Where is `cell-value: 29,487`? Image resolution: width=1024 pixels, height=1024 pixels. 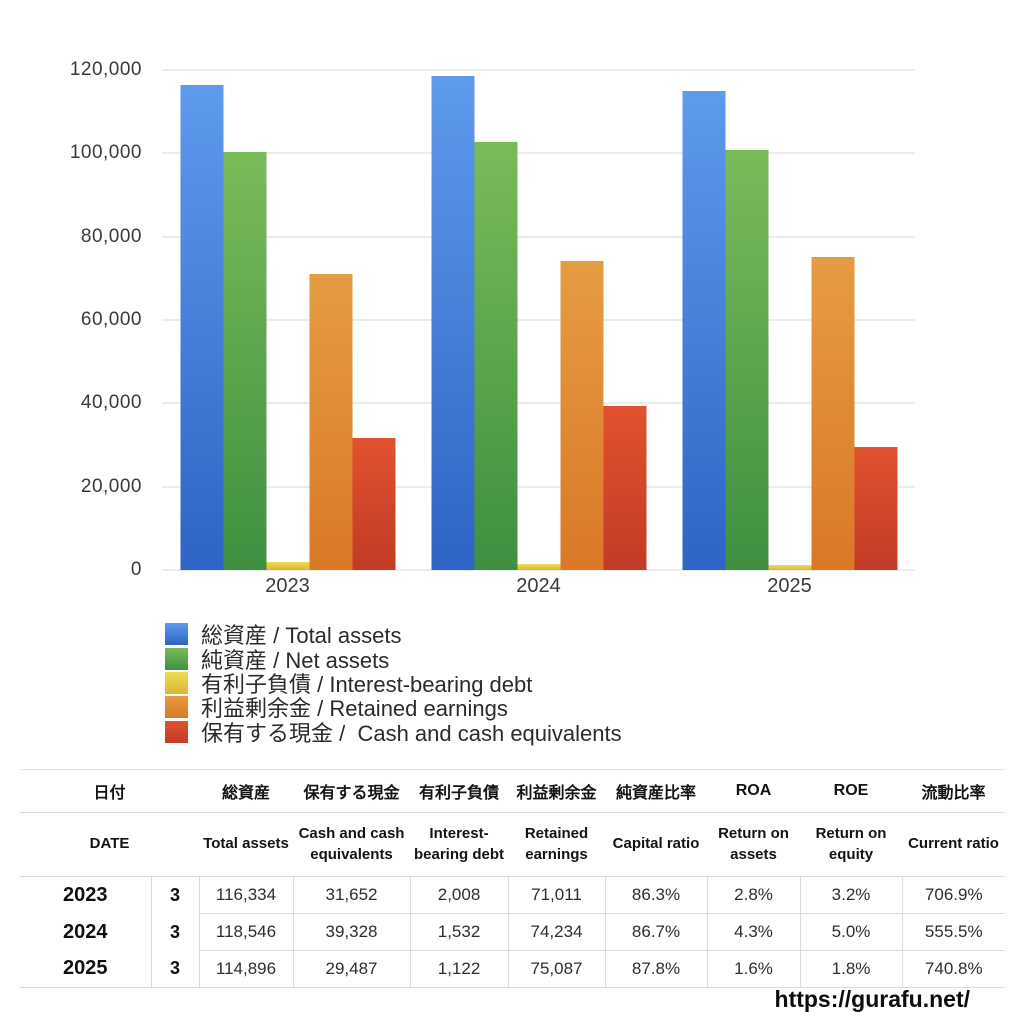 cell-value: 29,487 is located at coordinates (351, 969).